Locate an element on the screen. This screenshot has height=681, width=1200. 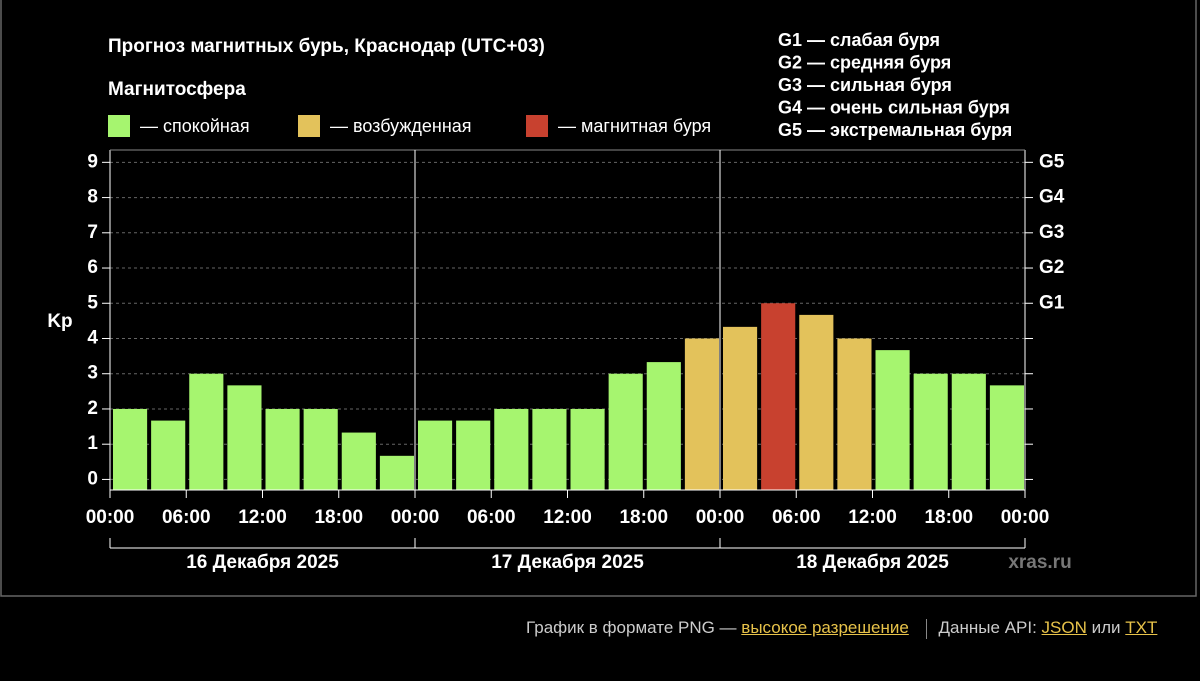
day-label: 17 Декабря 2025 is located at coordinates (567, 562).